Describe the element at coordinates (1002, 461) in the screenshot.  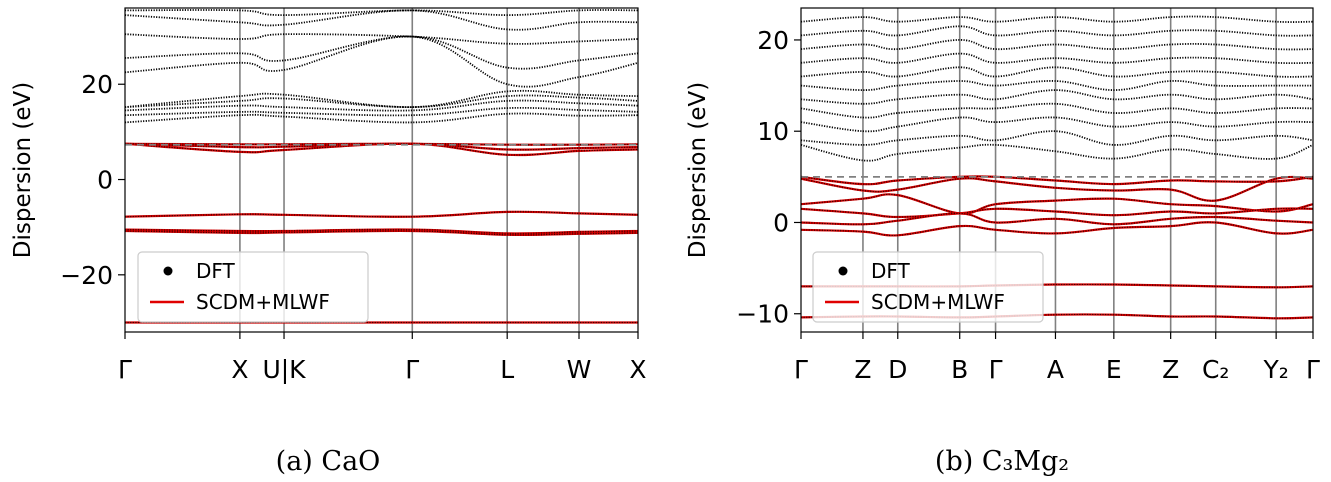
I see `figure-caption: (b) C₃Mg₂` at that location.